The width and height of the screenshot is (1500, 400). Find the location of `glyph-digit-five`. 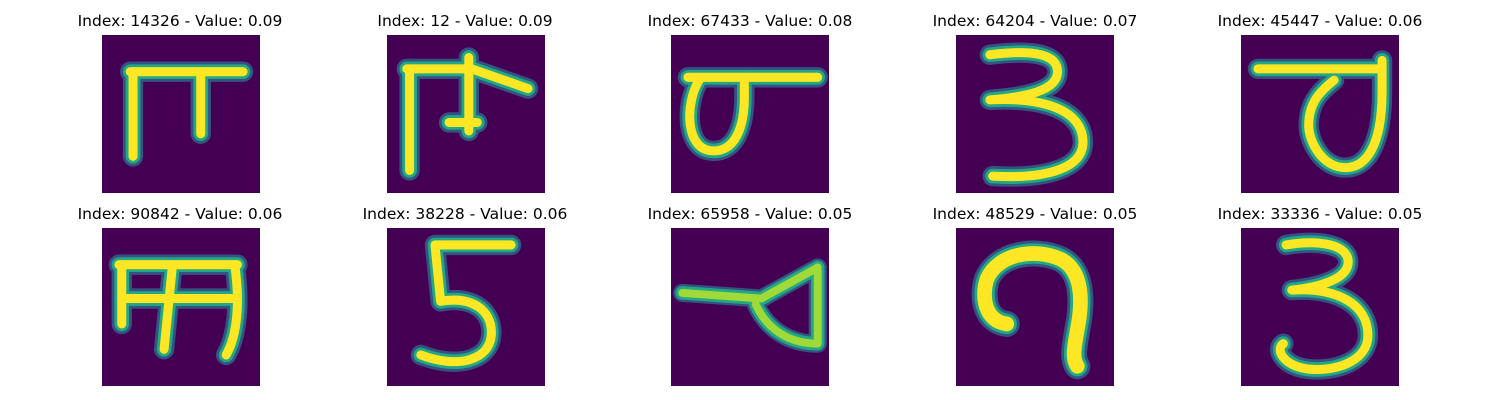

glyph-digit-five is located at coordinates (466, 303).